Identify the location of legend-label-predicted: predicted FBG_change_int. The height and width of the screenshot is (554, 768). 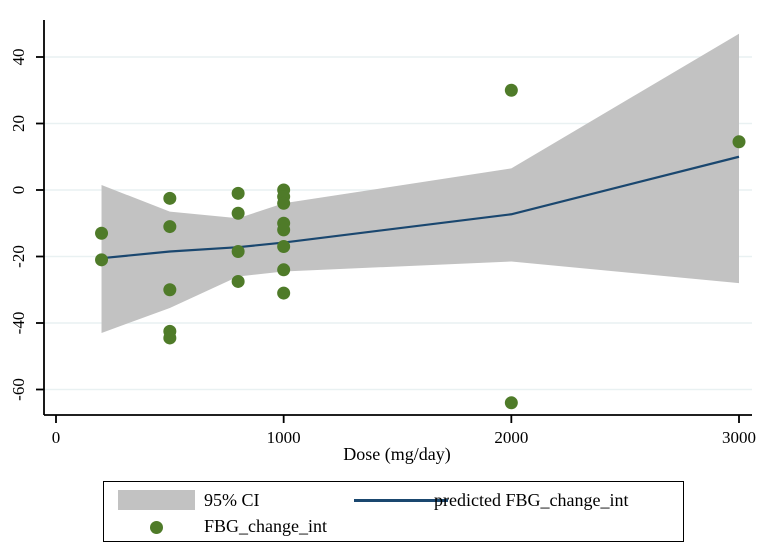
(531, 500).